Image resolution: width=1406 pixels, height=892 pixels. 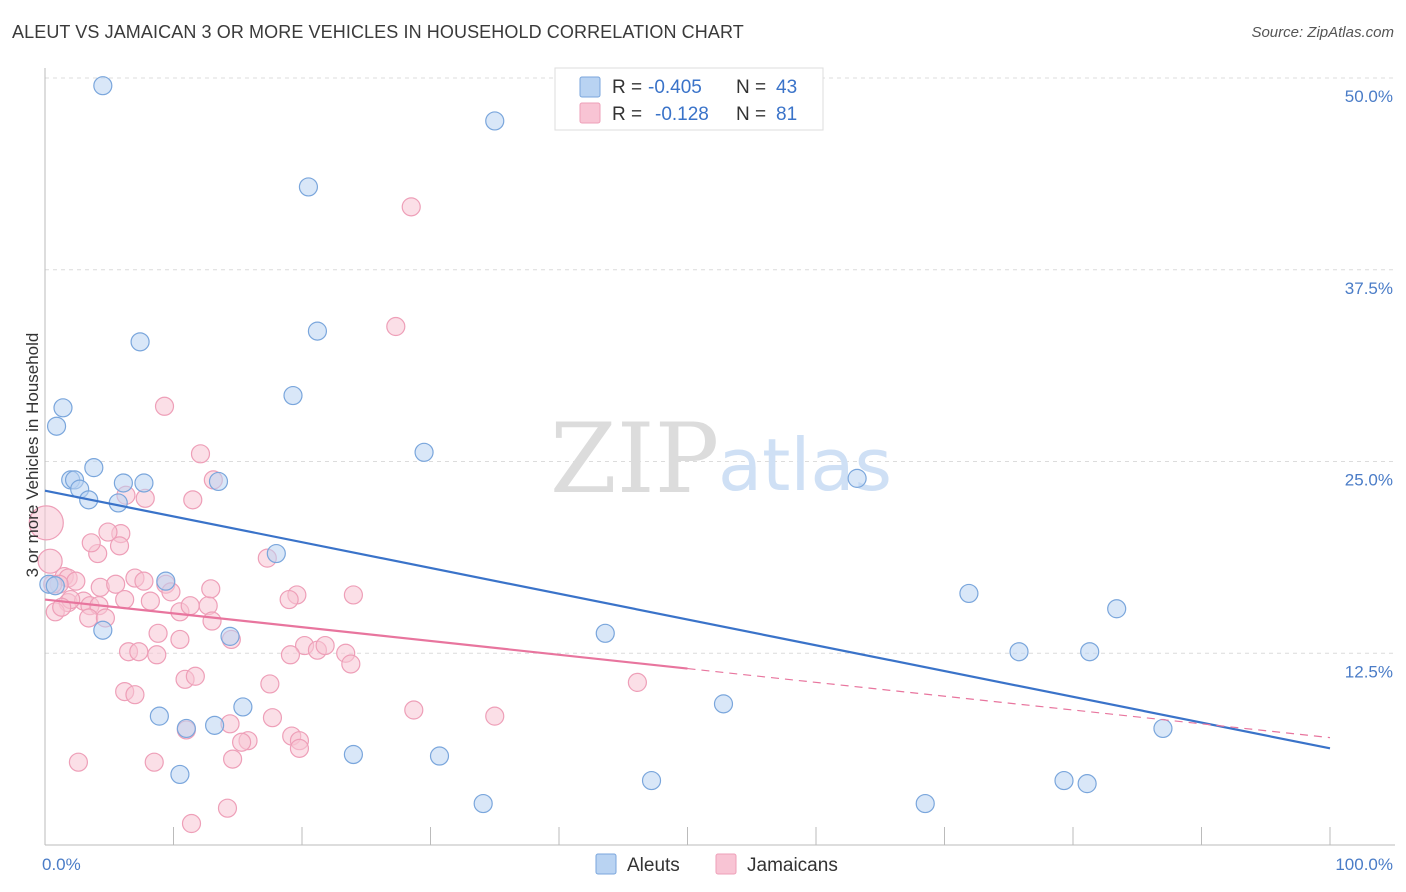 I want to click on y-tick-label: 25.0%, so click(x=1369, y=480).